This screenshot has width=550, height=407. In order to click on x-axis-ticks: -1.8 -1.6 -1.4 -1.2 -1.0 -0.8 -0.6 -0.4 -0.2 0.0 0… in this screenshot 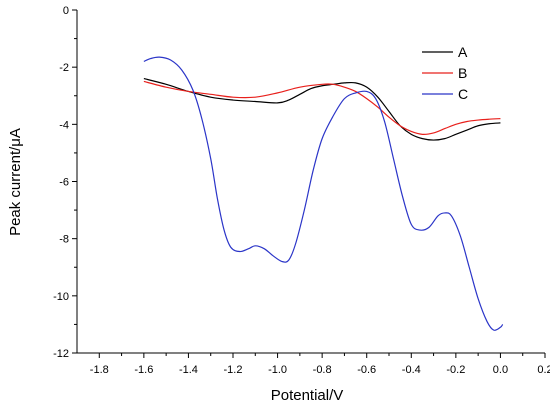, I will do `click(320, 364)`.